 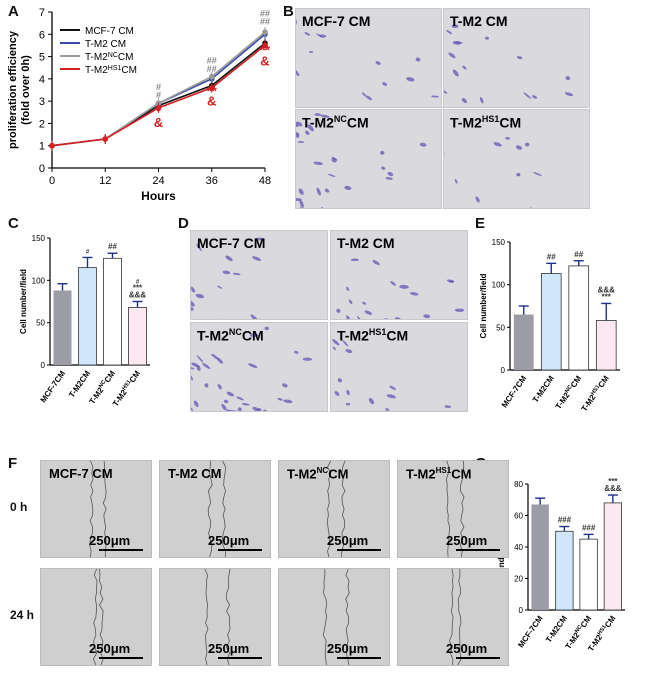 I want to click on legend-entry-tail: CM, so click(x=129, y=70).